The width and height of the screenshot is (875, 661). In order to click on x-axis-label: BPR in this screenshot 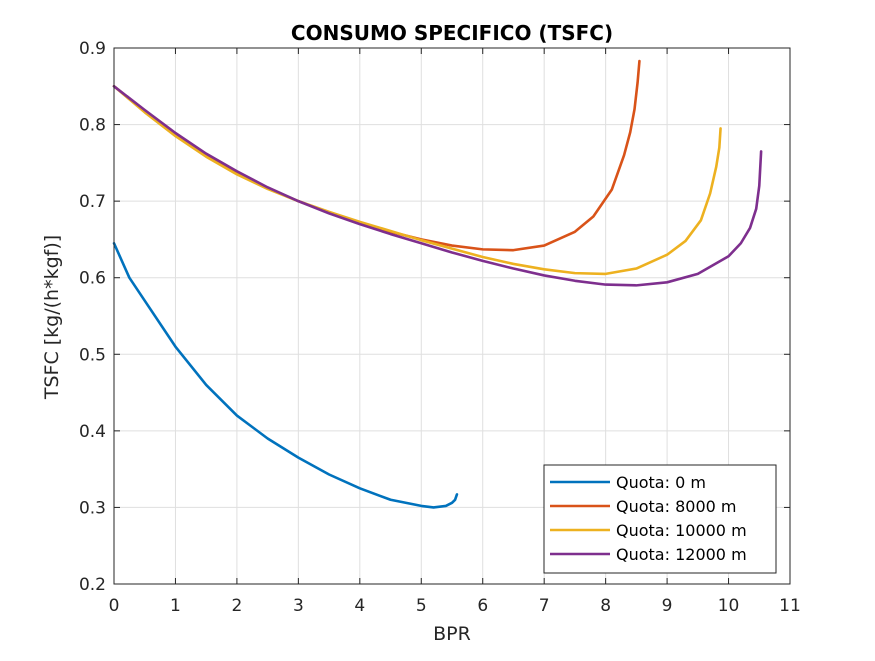, I will do `click(452, 634)`.